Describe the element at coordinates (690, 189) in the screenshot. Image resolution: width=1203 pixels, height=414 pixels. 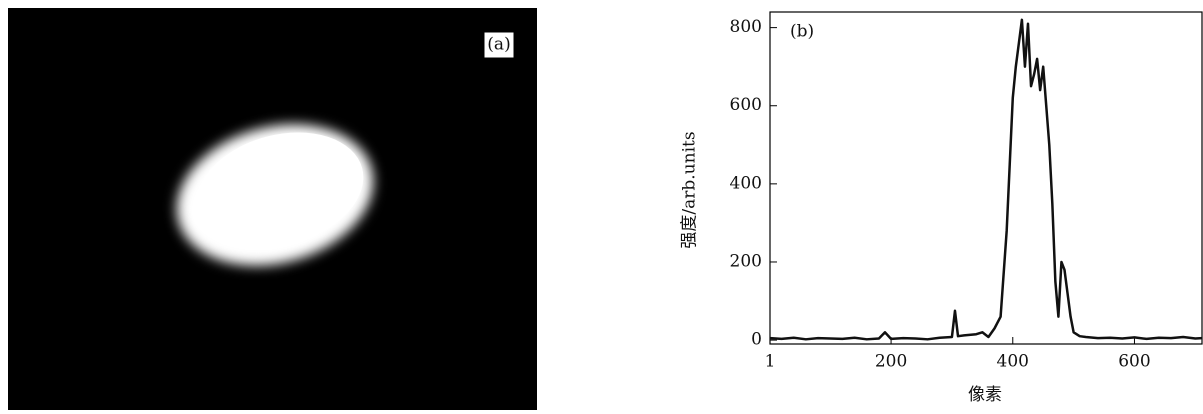
I see `y-axis-label: 强度/arb.units` at that location.